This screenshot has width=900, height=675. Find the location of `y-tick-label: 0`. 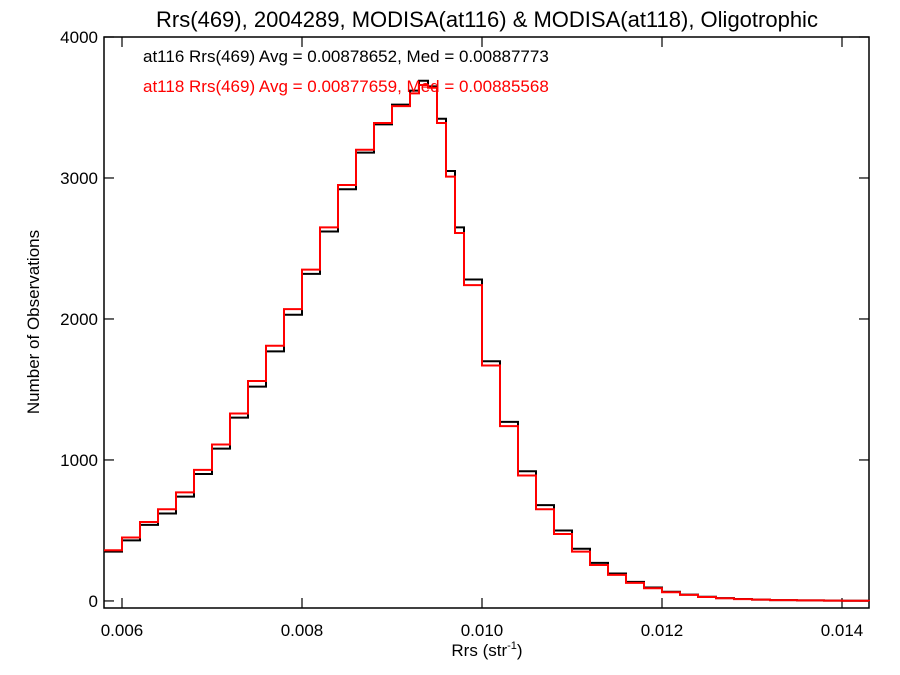

y-tick-label: 0 is located at coordinates (93, 601).